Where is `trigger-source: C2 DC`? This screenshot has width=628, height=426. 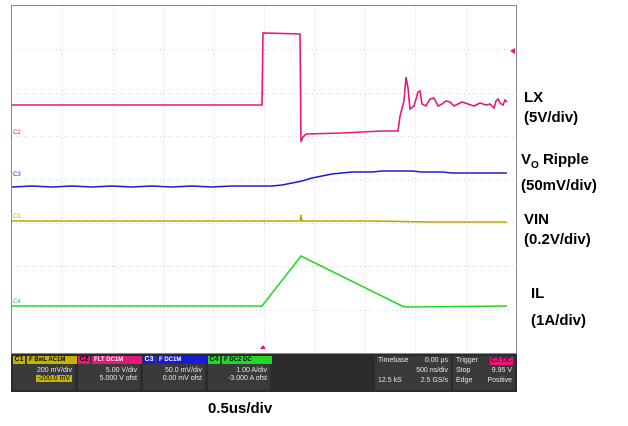
trigger-source: C2 DC is located at coordinates (501, 361).